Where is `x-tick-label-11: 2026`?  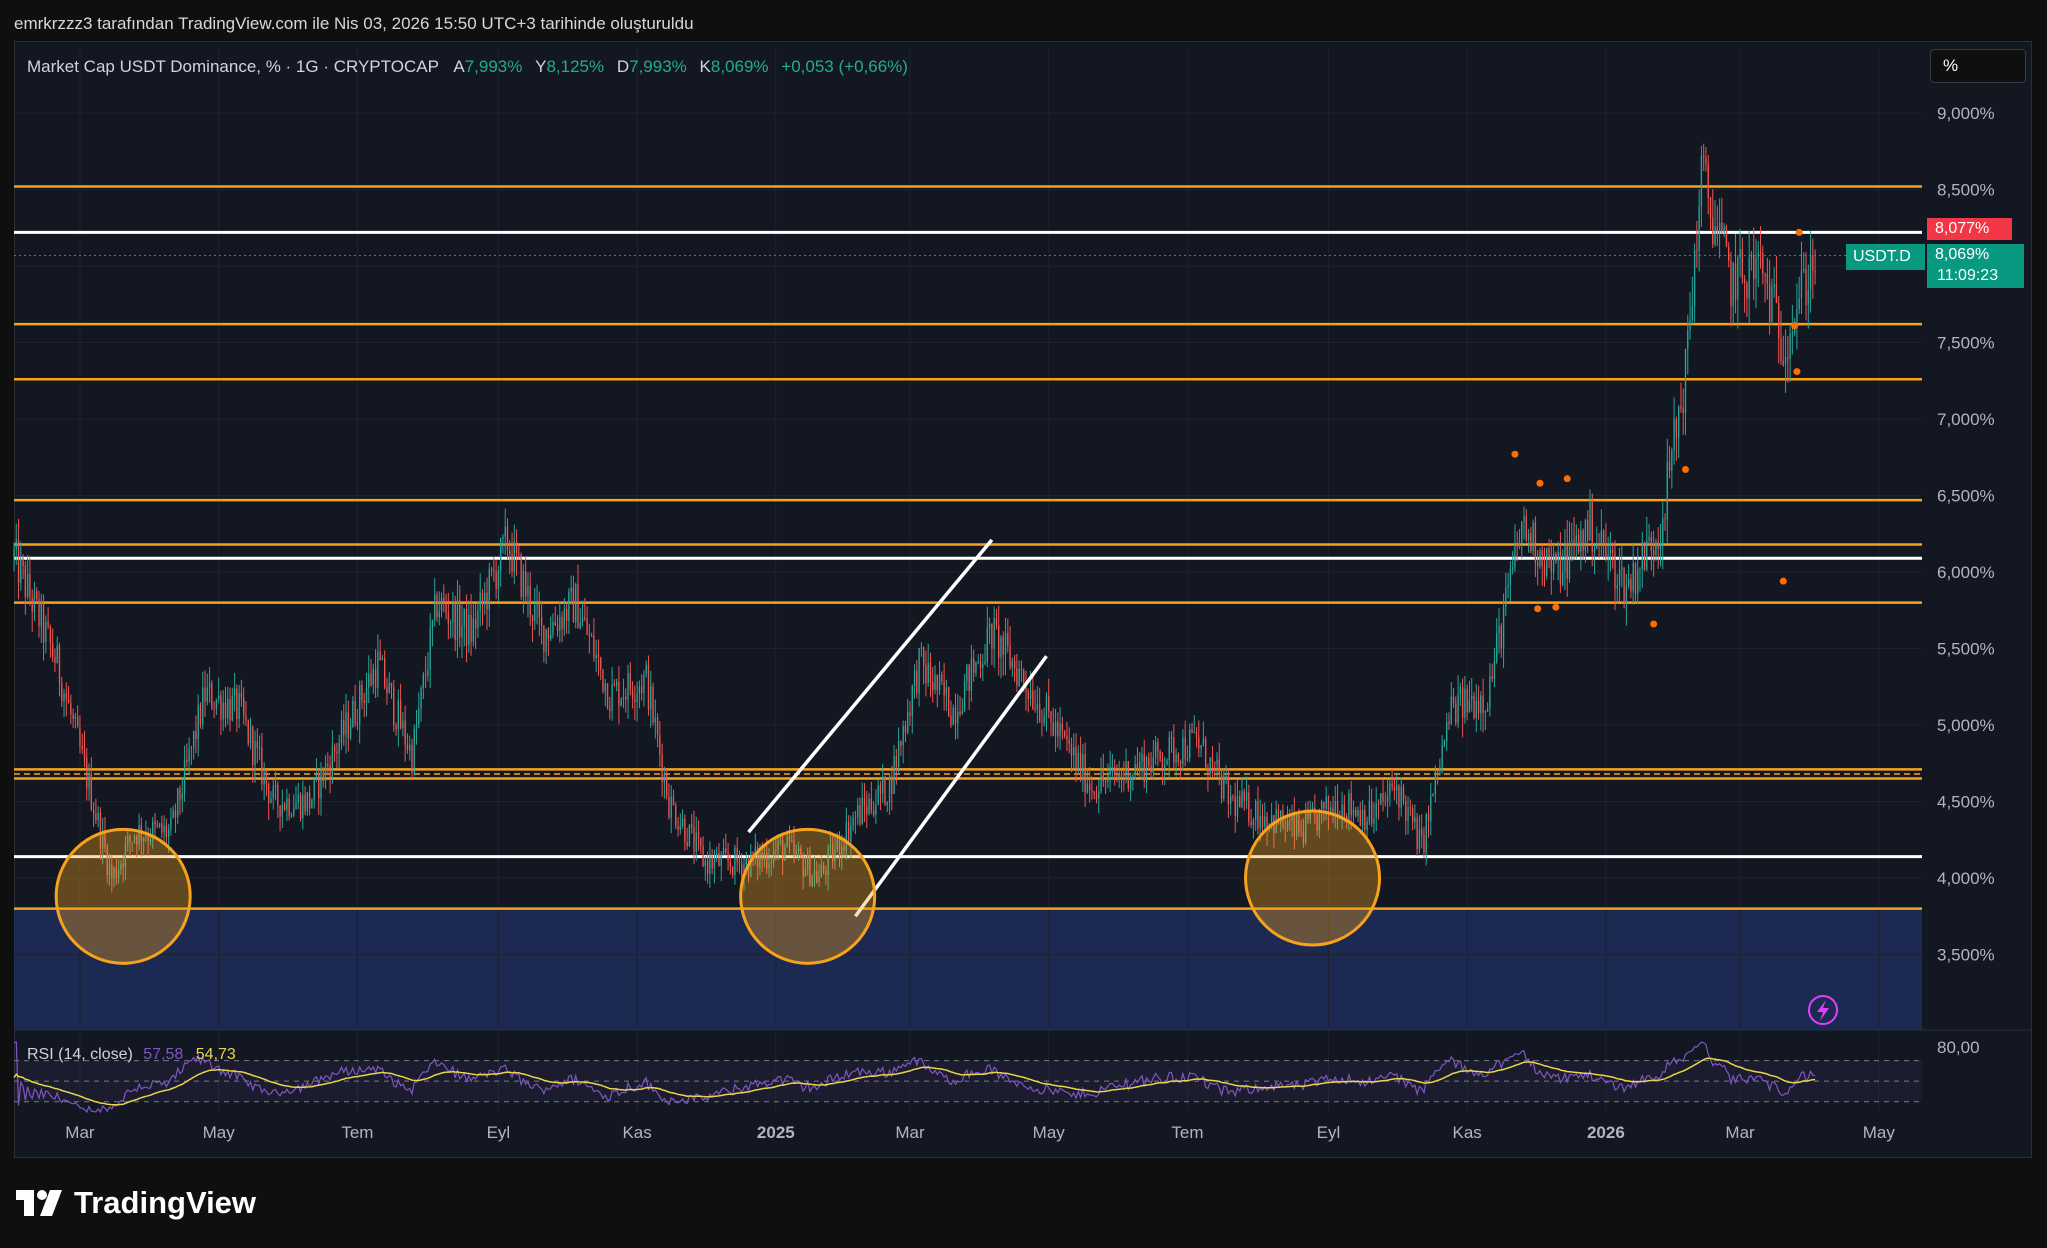 x-tick-label-11: 2026 is located at coordinates (1606, 1132).